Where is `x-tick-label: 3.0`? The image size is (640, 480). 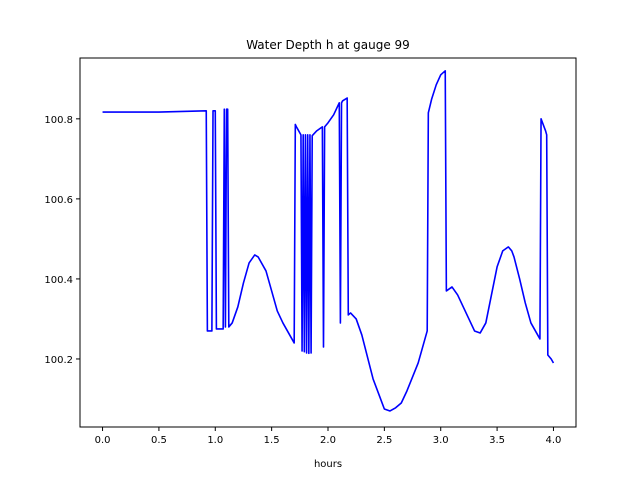
x-tick-label: 3.0 is located at coordinates (441, 440).